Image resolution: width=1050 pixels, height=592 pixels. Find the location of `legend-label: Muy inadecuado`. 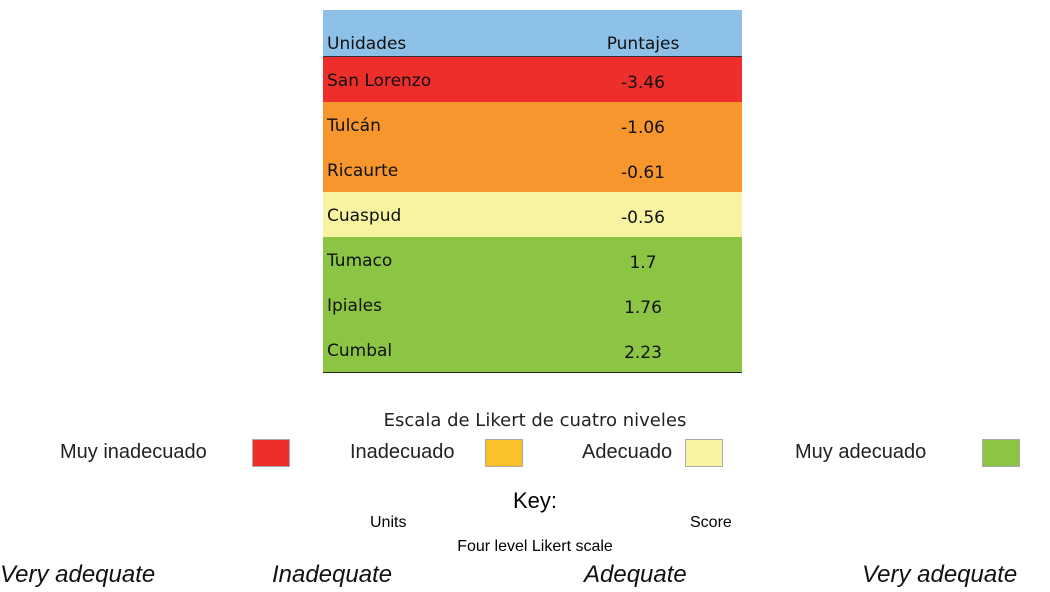

legend-label: Muy inadecuado is located at coordinates (133, 452).